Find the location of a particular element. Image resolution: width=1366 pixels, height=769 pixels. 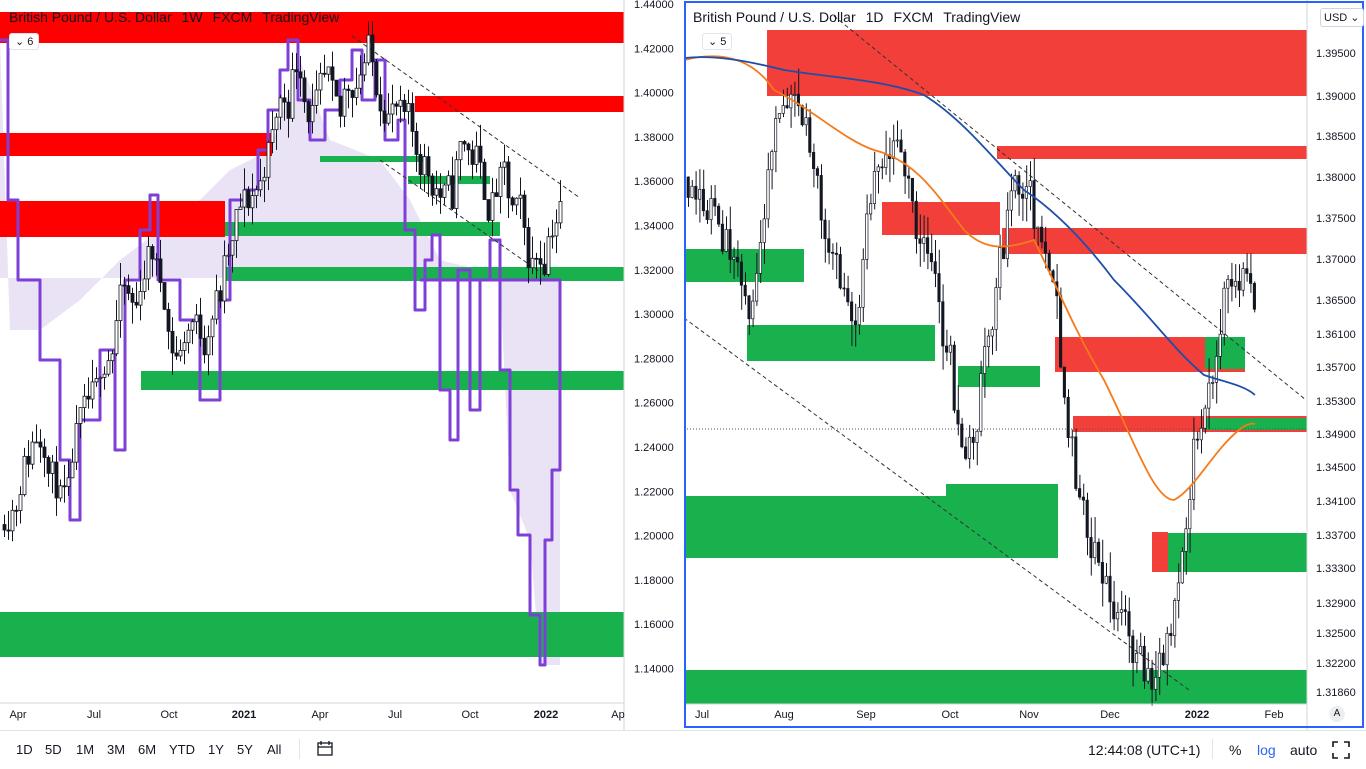

range-5y-button: 5Y is located at coordinates (245, 749).